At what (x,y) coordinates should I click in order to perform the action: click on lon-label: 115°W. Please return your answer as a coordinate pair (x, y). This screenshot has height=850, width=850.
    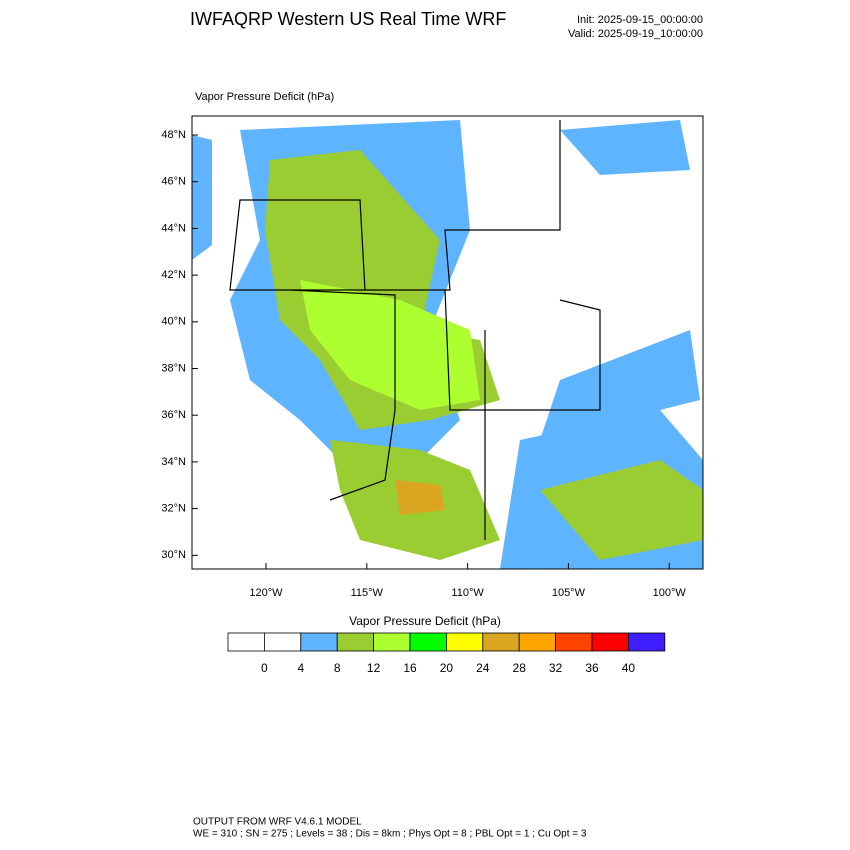
    Looking at the image, I should click on (367, 593).